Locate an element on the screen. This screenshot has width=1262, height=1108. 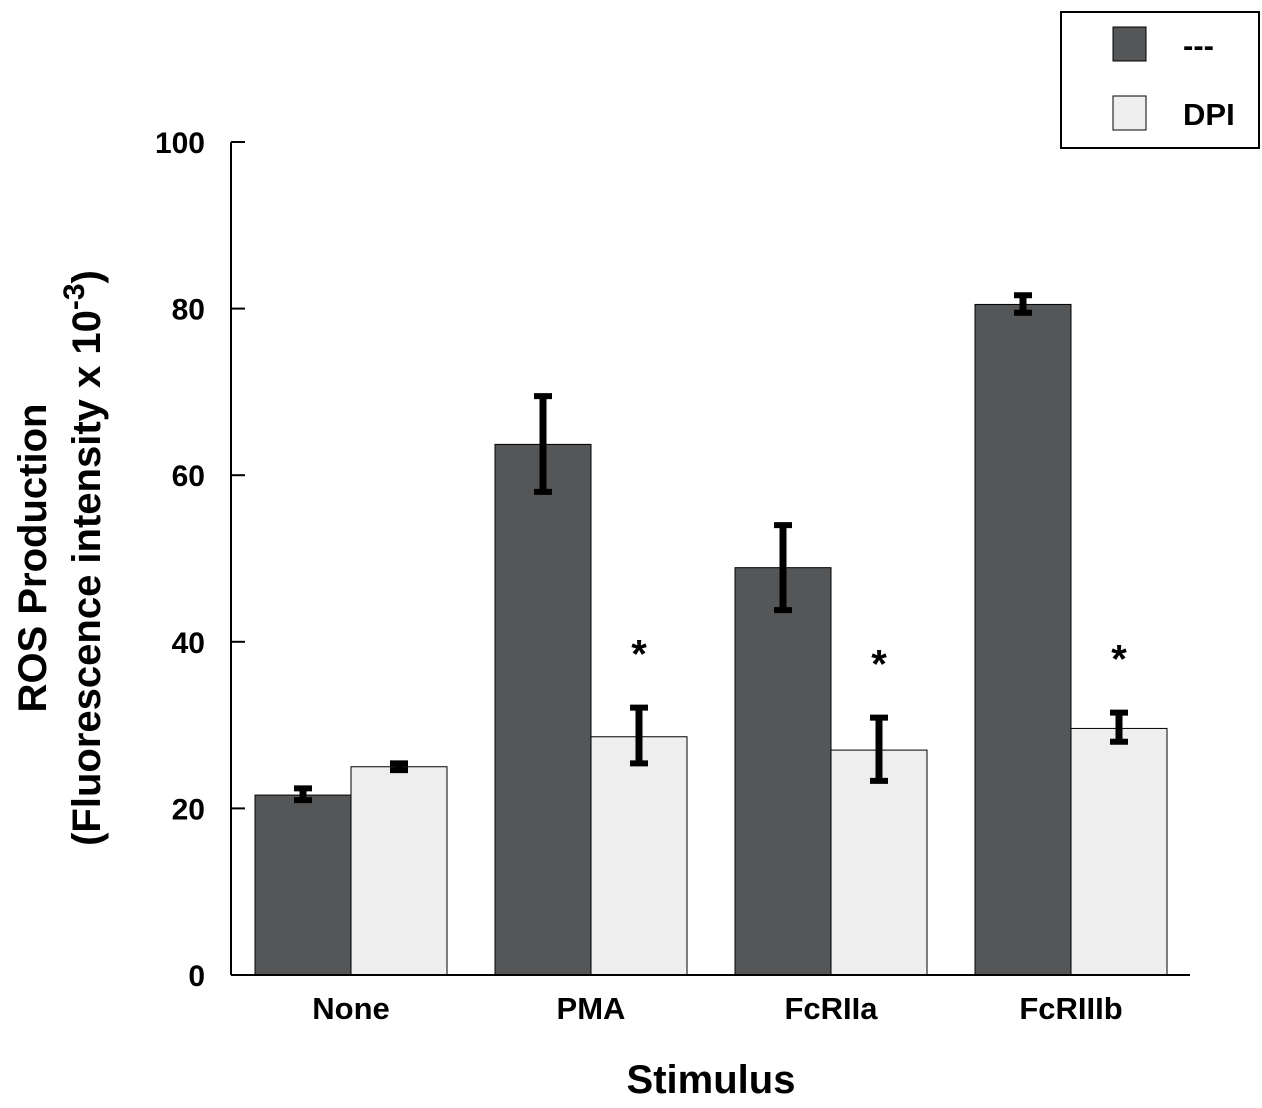
legend-box is located at coordinates (1160, 80).